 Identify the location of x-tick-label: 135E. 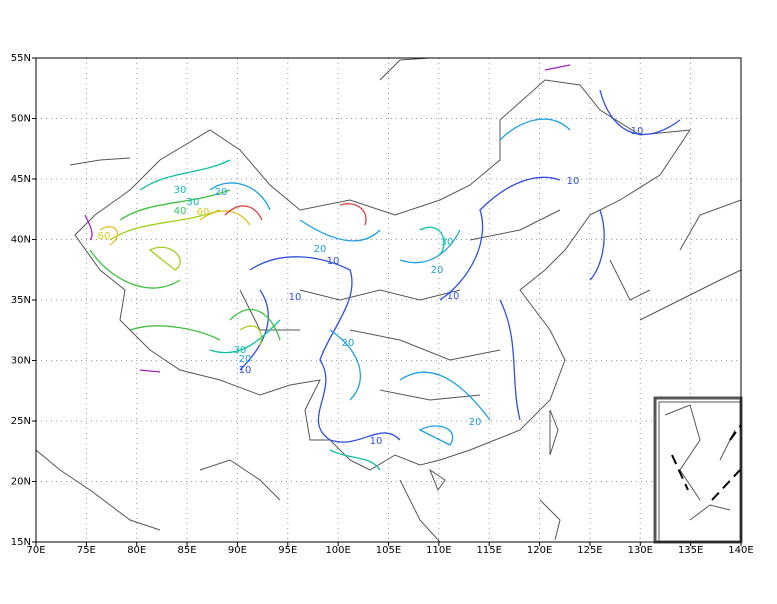
(690, 550).